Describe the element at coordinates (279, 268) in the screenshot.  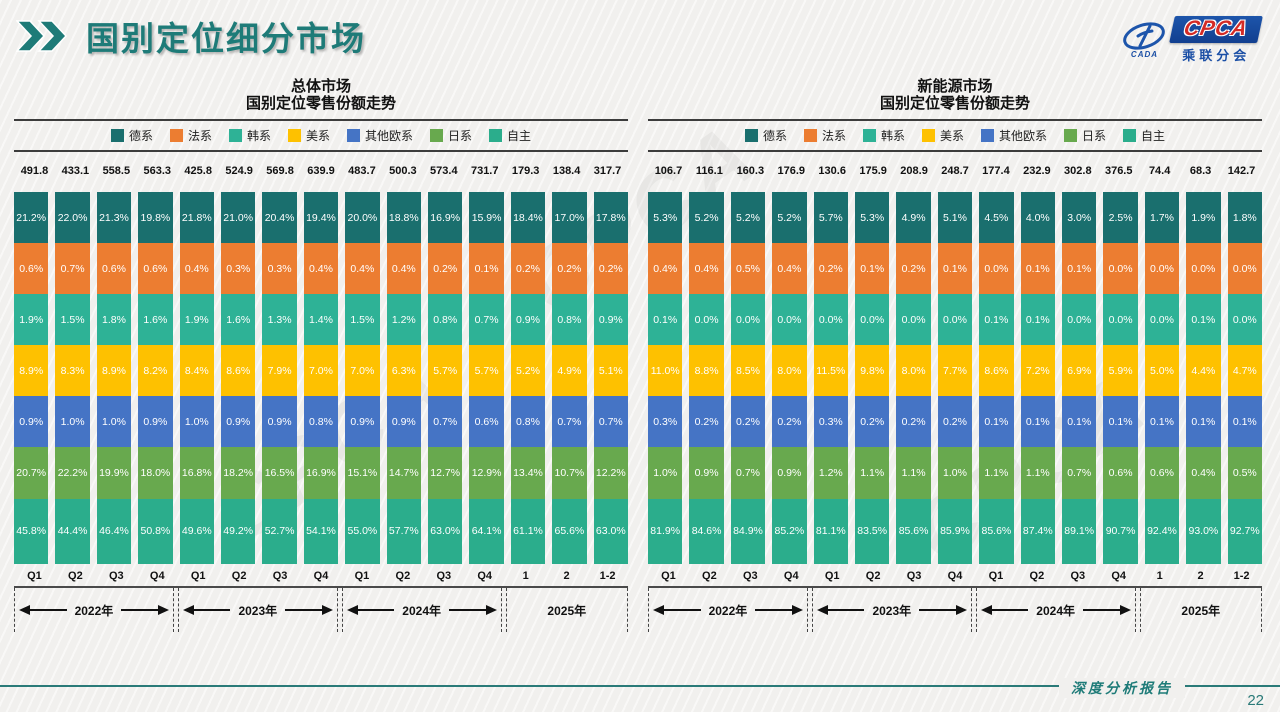
I see `bar-value: 0.3%` at that location.